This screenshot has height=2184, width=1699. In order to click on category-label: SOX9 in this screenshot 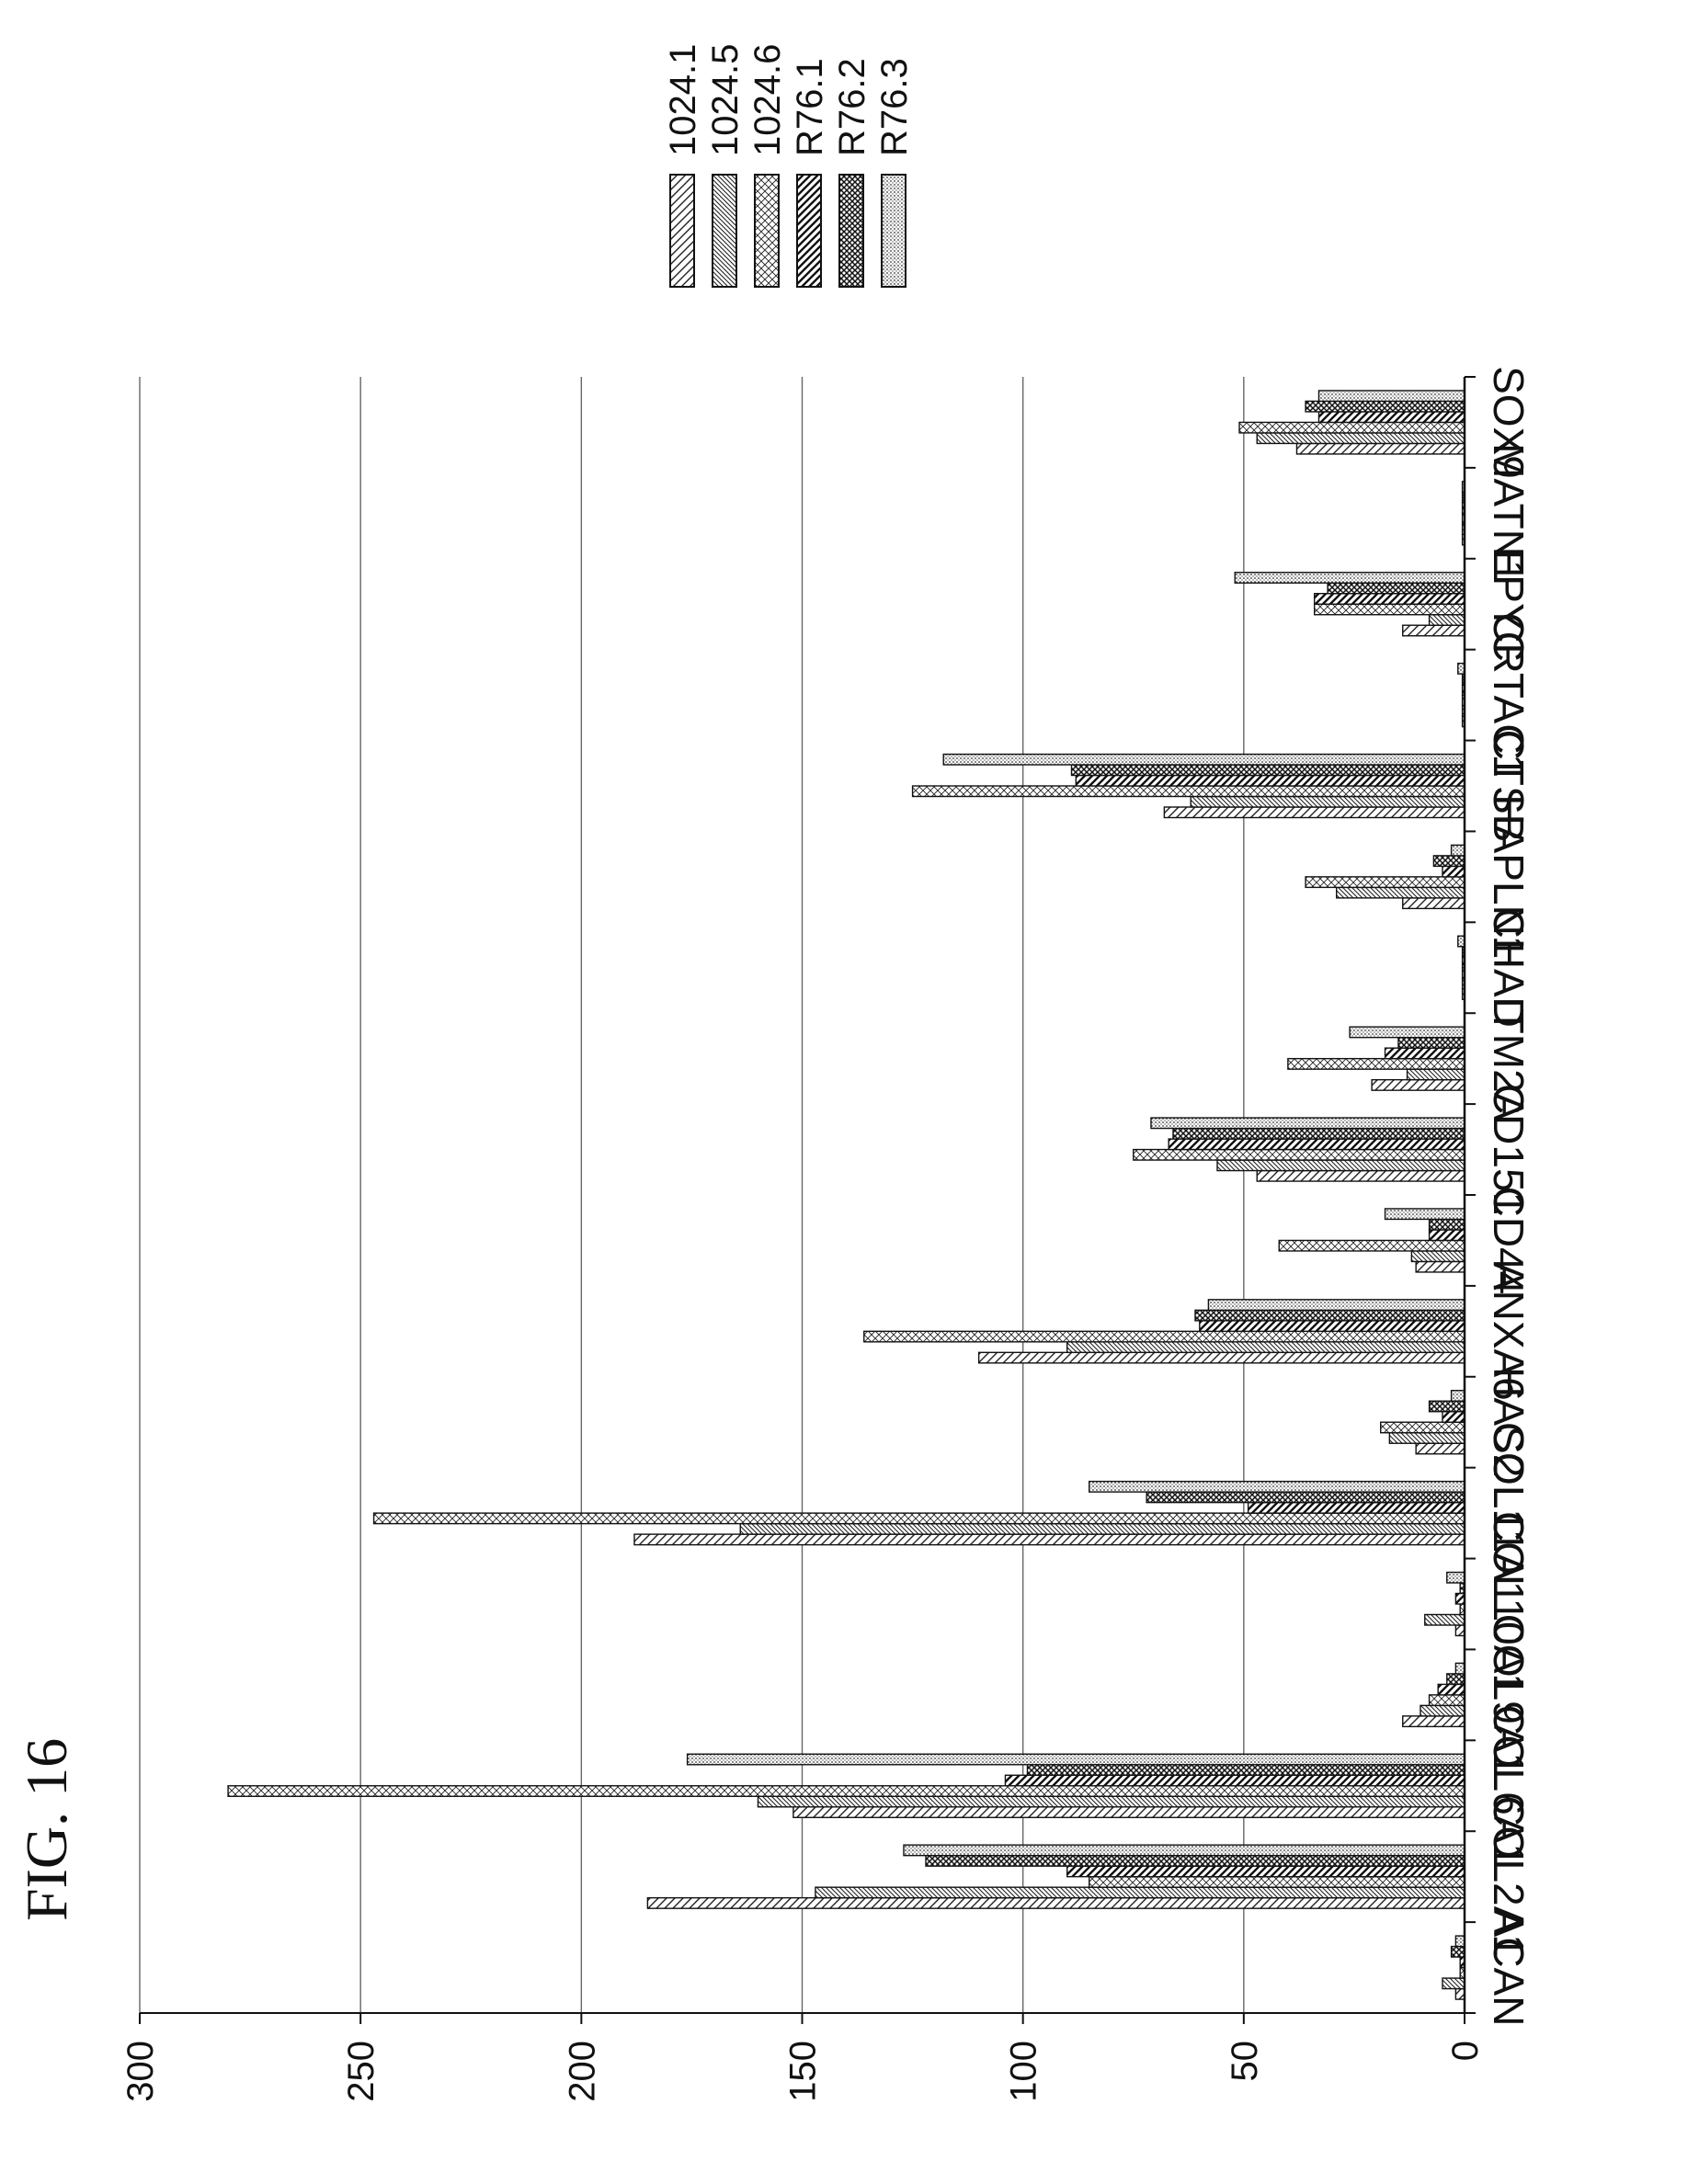, I will do `click(1509, 422)`.